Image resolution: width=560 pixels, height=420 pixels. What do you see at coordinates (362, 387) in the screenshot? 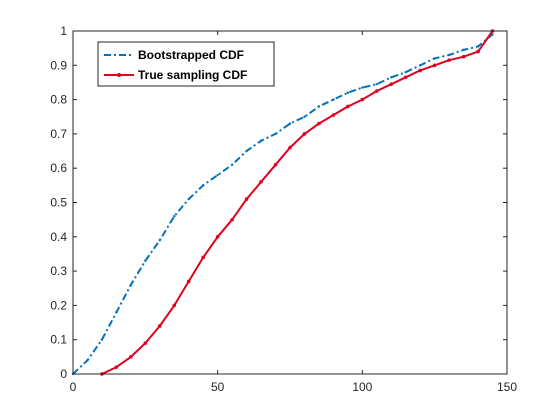
I see `x-tick-label: 100` at bounding box center [362, 387].